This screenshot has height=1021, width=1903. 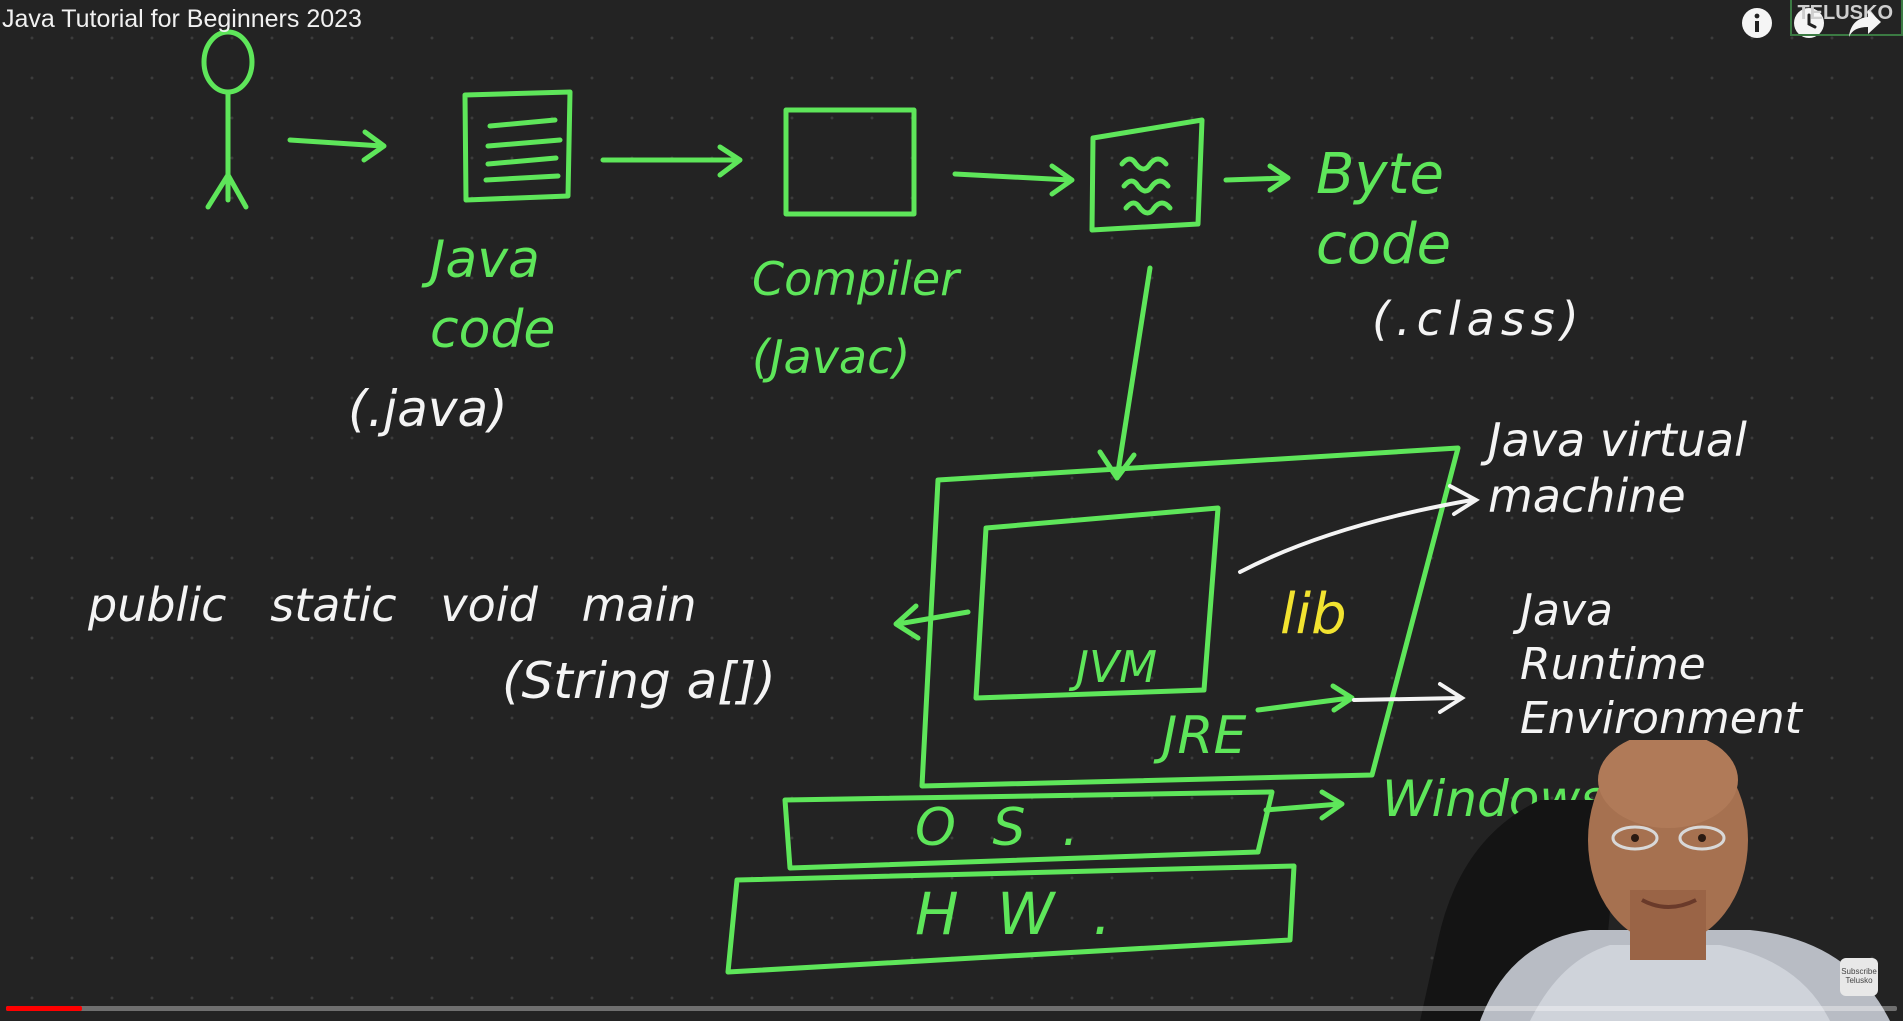 I want to click on os-text: O S ., so click(x=1002, y=828).